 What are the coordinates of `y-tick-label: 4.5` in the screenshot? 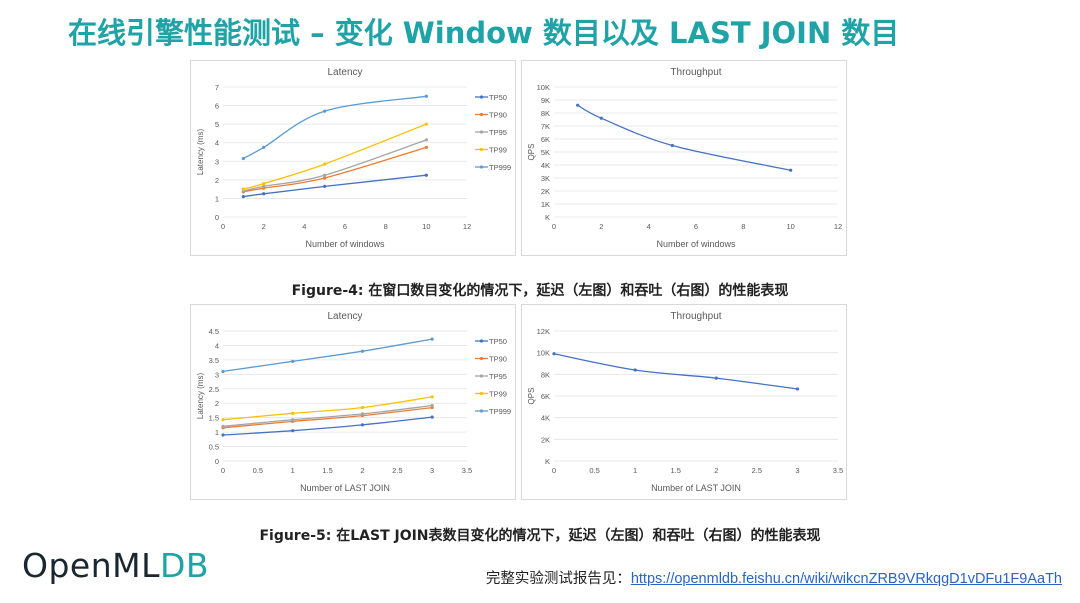 It's located at (214, 331).